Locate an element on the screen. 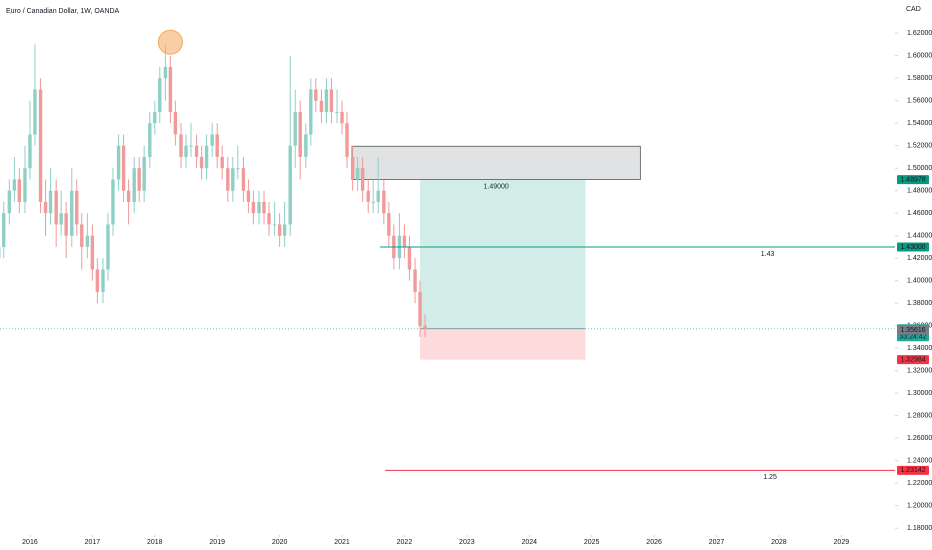 Image resolution: width=932 pixels, height=550 pixels. y-tick-label: 1.38000 is located at coordinates (919, 303).